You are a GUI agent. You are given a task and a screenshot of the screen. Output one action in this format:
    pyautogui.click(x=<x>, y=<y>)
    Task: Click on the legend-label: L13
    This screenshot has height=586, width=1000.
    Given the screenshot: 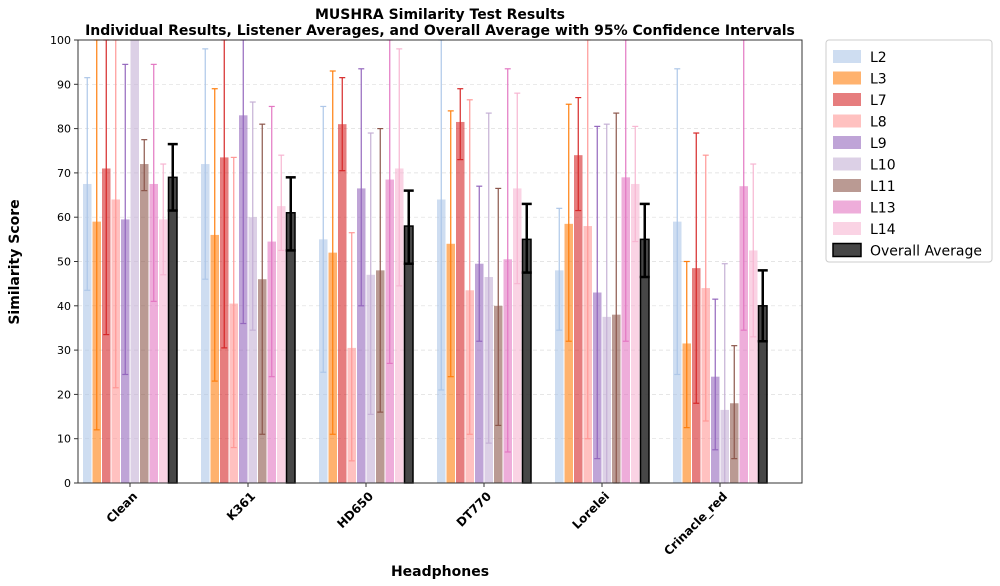 What is the action you would take?
    pyautogui.click(x=883, y=209)
    